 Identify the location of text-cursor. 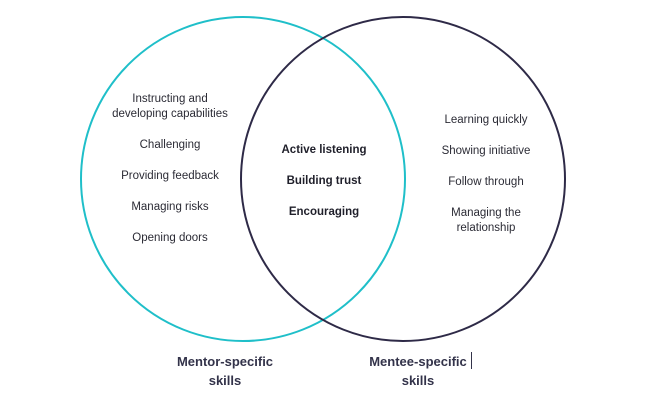
(471, 360).